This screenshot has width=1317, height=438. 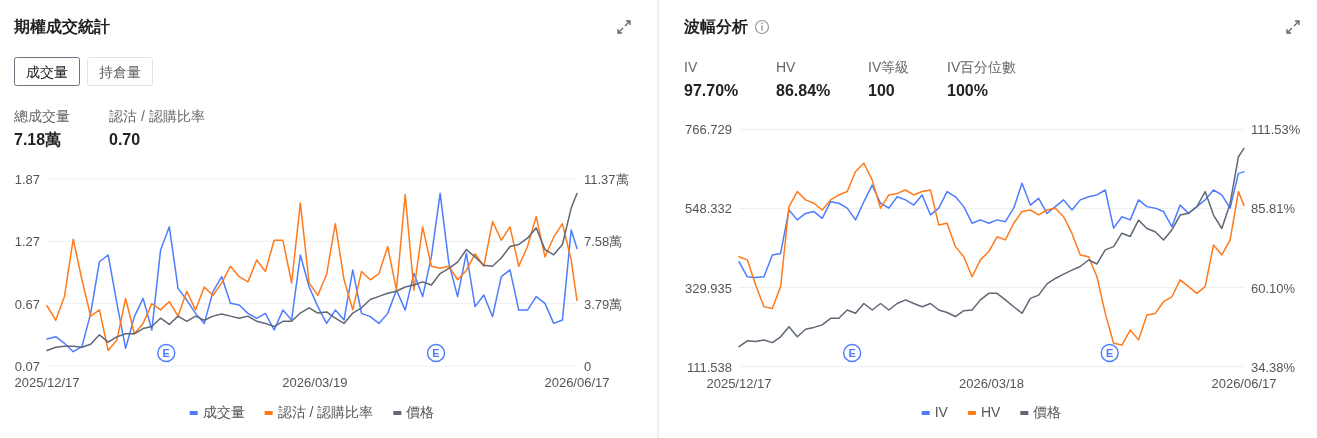 What do you see at coordinates (941, 412) in the screenshot?
I see `legend-label: IV` at bounding box center [941, 412].